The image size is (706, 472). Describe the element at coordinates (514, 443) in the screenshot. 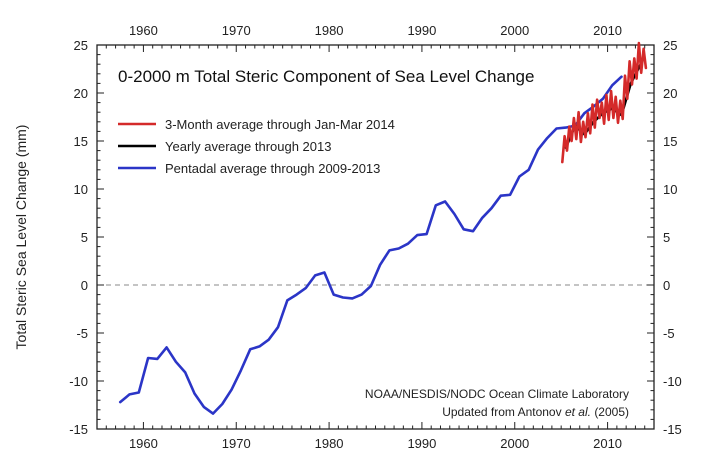

I see `x-tick-label-bottom: 2000` at that location.